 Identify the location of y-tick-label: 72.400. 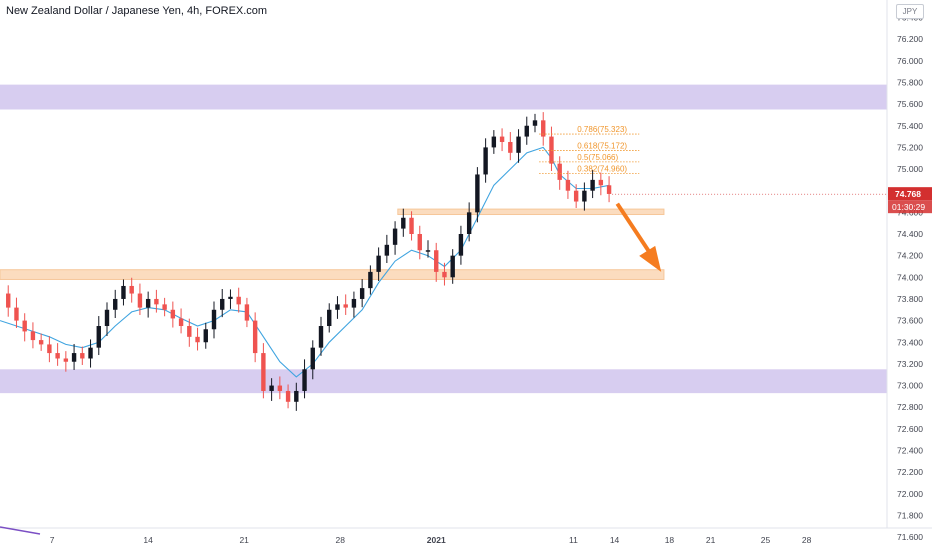
(910, 451).